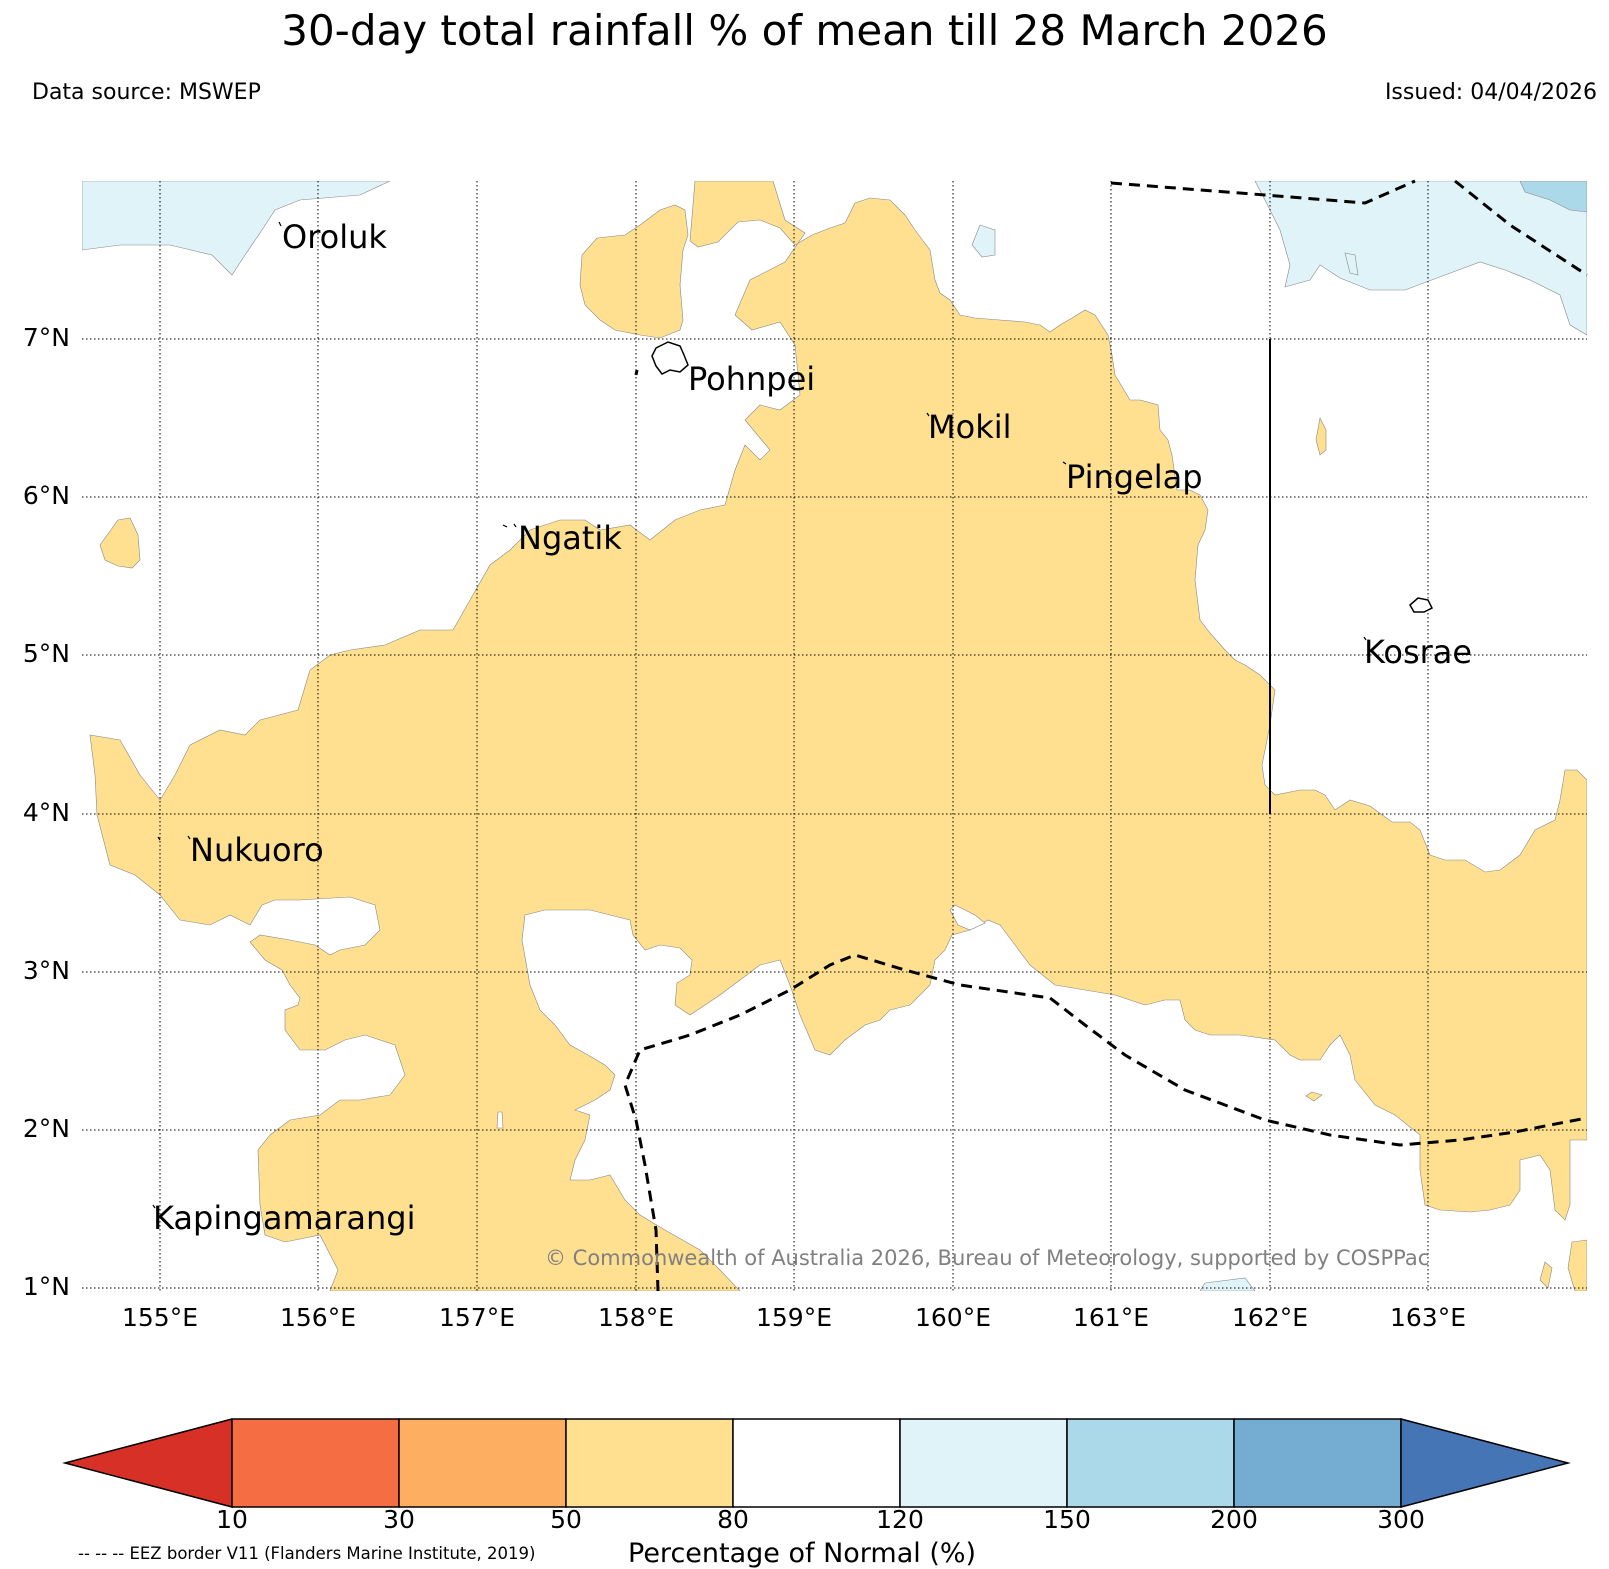  Describe the element at coordinates (317, 1317) in the screenshot. I see `lon-tick: 156°E` at that location.